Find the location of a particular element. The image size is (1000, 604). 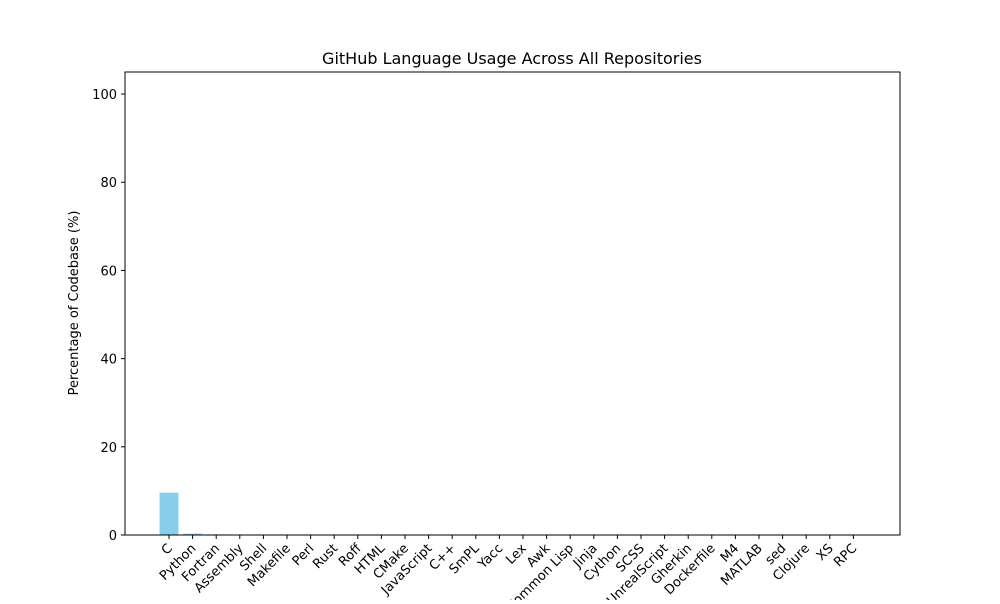

bar-c is located at coordinates (169, 514).